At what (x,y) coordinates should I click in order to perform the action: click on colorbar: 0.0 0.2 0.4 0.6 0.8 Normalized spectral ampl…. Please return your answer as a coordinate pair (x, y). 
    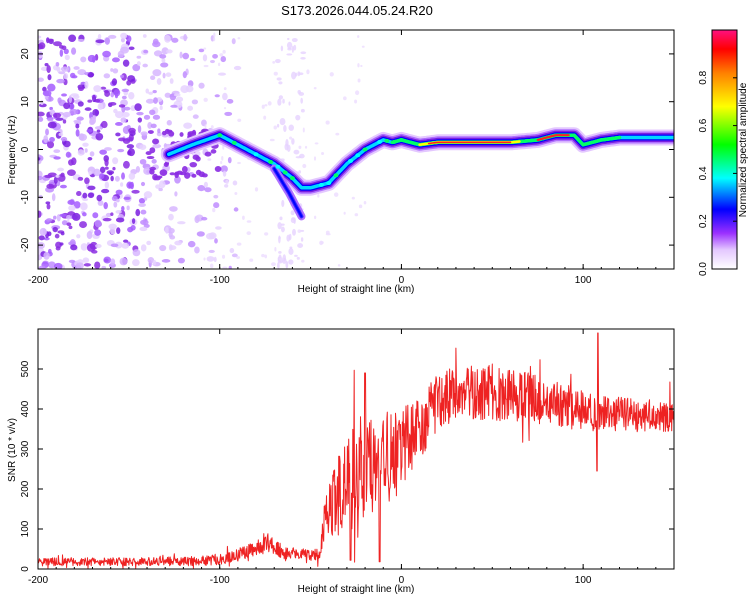
    Looking at the image, I should click on (723, 152).